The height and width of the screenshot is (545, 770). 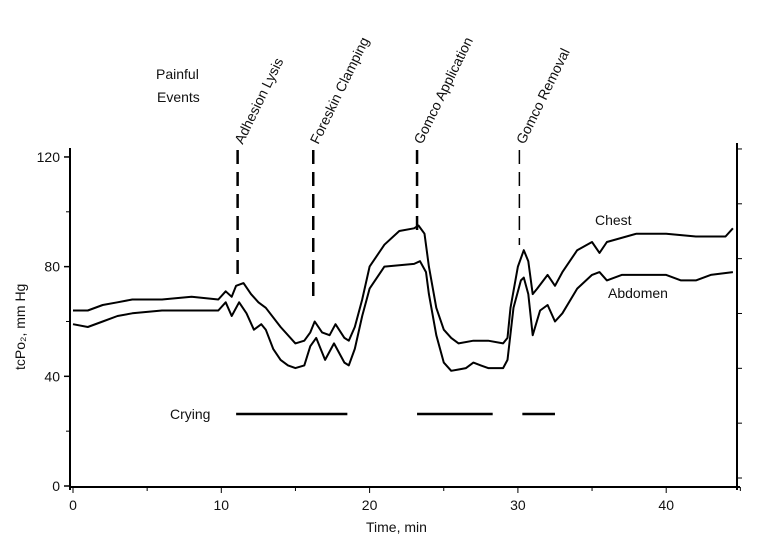 What do you see at coordinates (258, 100) in the screenshot?
I see `event-label: Adhesion Lysis` at bounding box center [258, 100].